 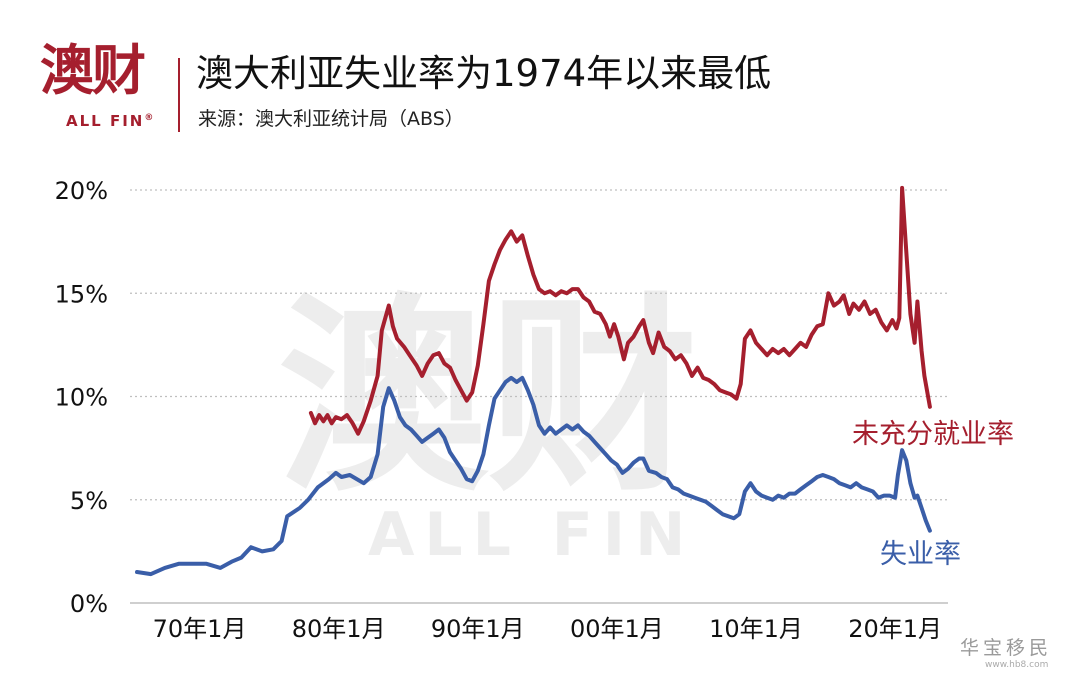 I want to click on registered-mark: ®, so click(x=150, y=118).